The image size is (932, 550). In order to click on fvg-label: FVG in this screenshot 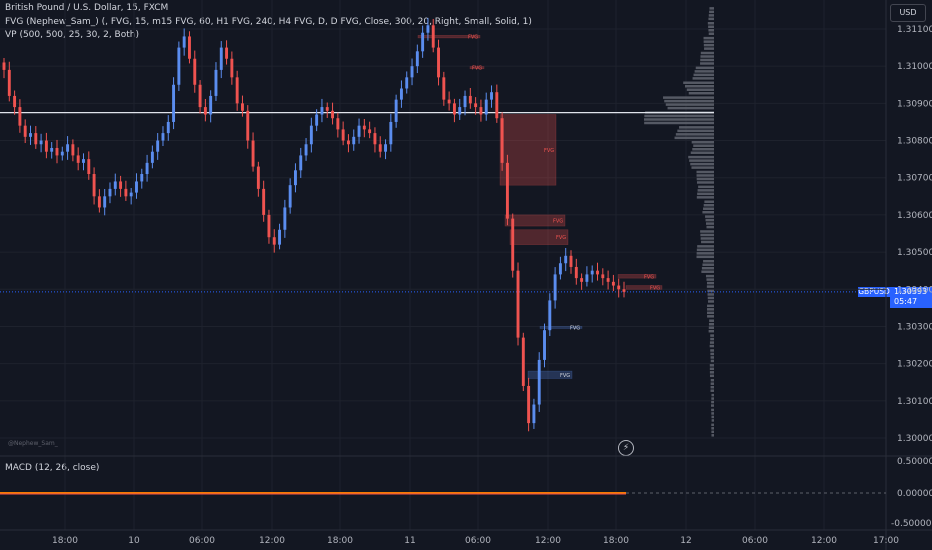, I will do `click(575, 328)`.